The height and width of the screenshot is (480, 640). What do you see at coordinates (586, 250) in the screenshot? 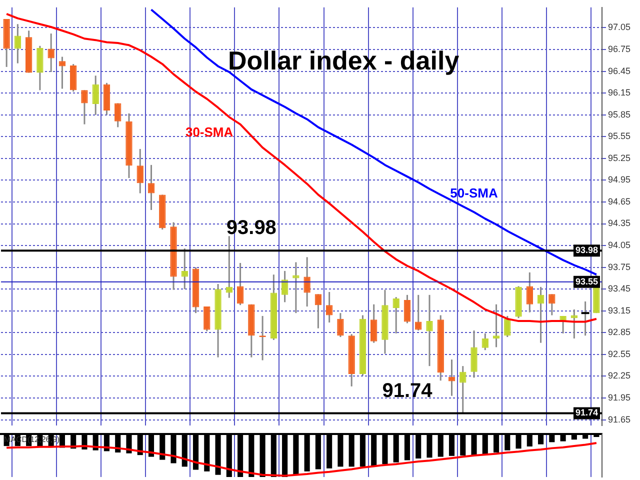
I see `ref-line-label: 93.98` at bounding box center [586, 250].